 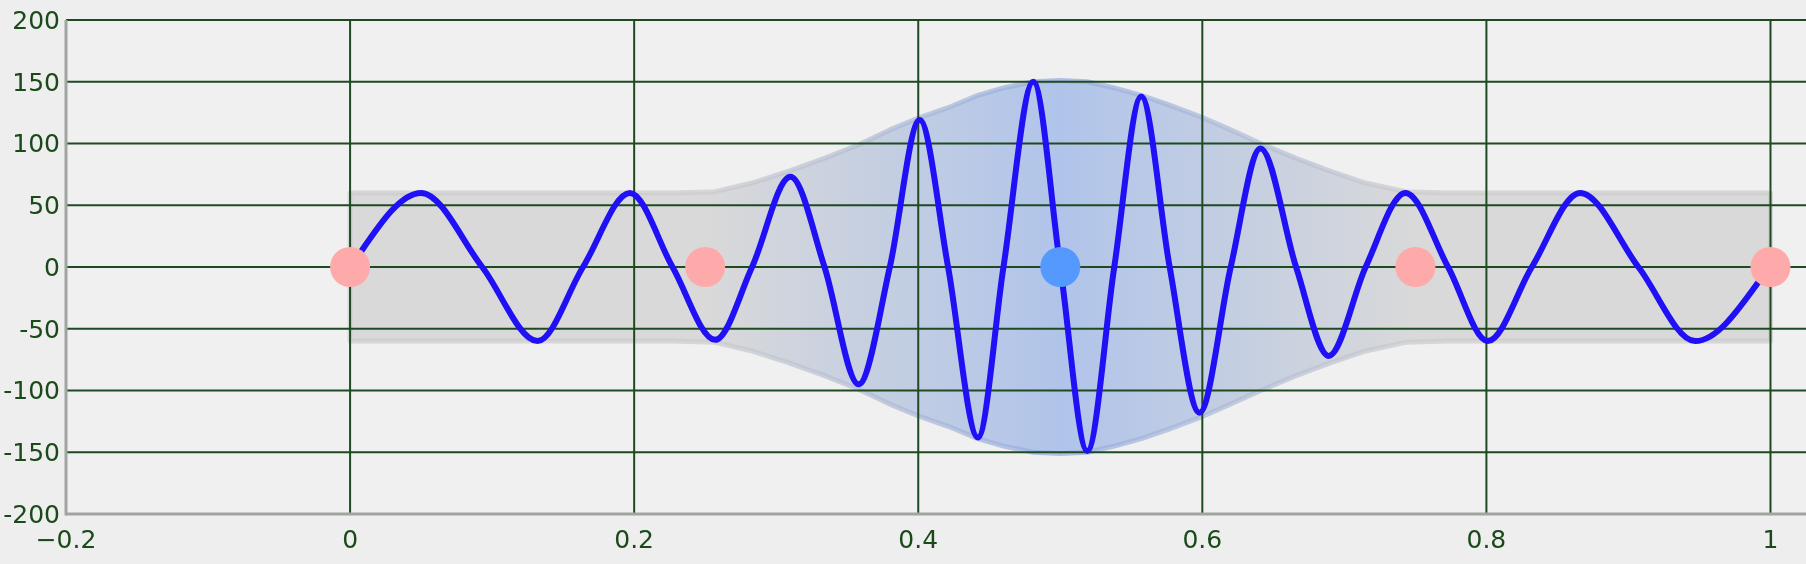 I want to click on x-tick-label: 1, so click(x=1770, y=539).